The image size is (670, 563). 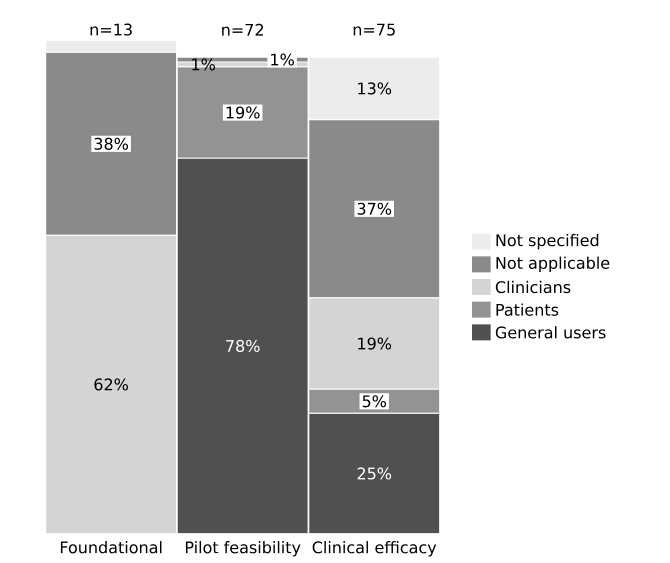 I want to click on legend-label: Patients, so click(x=527, y=309).